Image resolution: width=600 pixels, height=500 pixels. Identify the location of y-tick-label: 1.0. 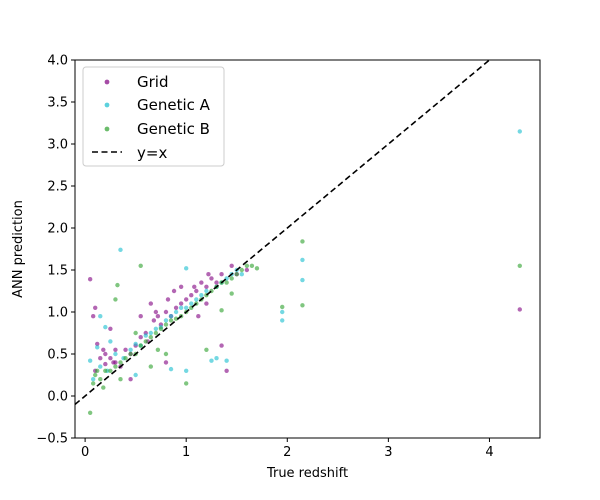
(57, 313).